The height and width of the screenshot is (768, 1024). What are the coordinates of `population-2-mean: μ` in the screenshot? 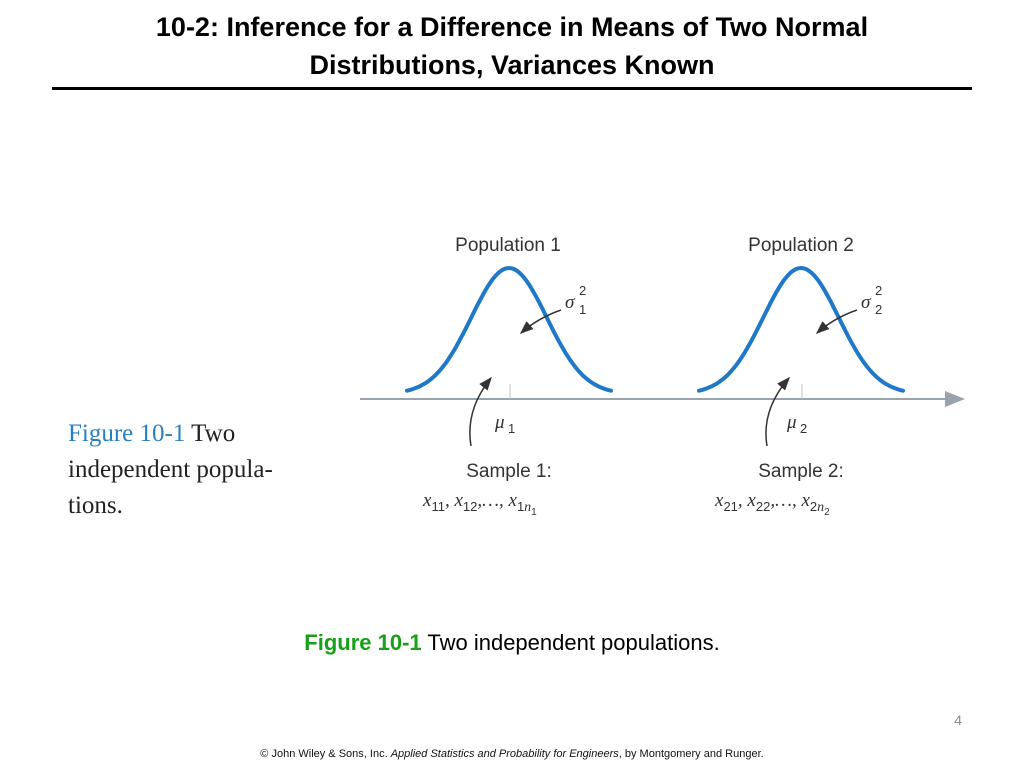 It's located at (791, 422).